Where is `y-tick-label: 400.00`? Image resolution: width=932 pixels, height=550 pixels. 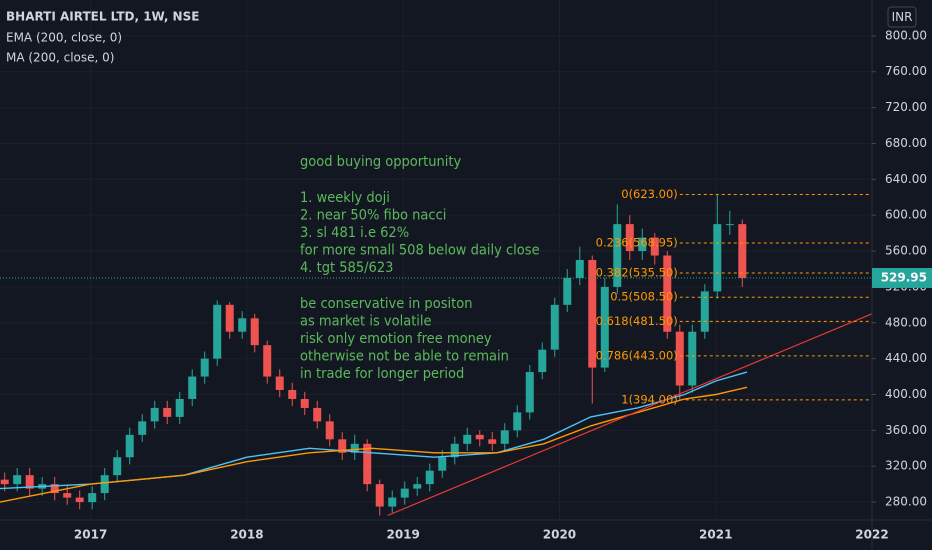 y-tick-label: 400.00 is located at coordinates (906, 394).